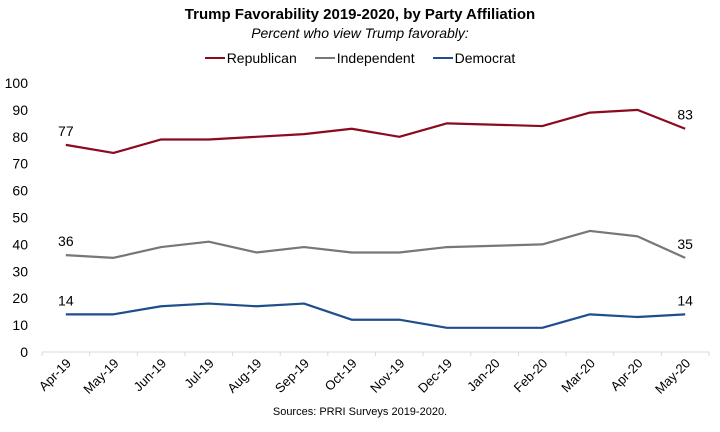 This screenshot has height=432, width=720. Describe the element at coordinates (214, 58) in the screenshot. I see `legend-swatch-republican` at that location.